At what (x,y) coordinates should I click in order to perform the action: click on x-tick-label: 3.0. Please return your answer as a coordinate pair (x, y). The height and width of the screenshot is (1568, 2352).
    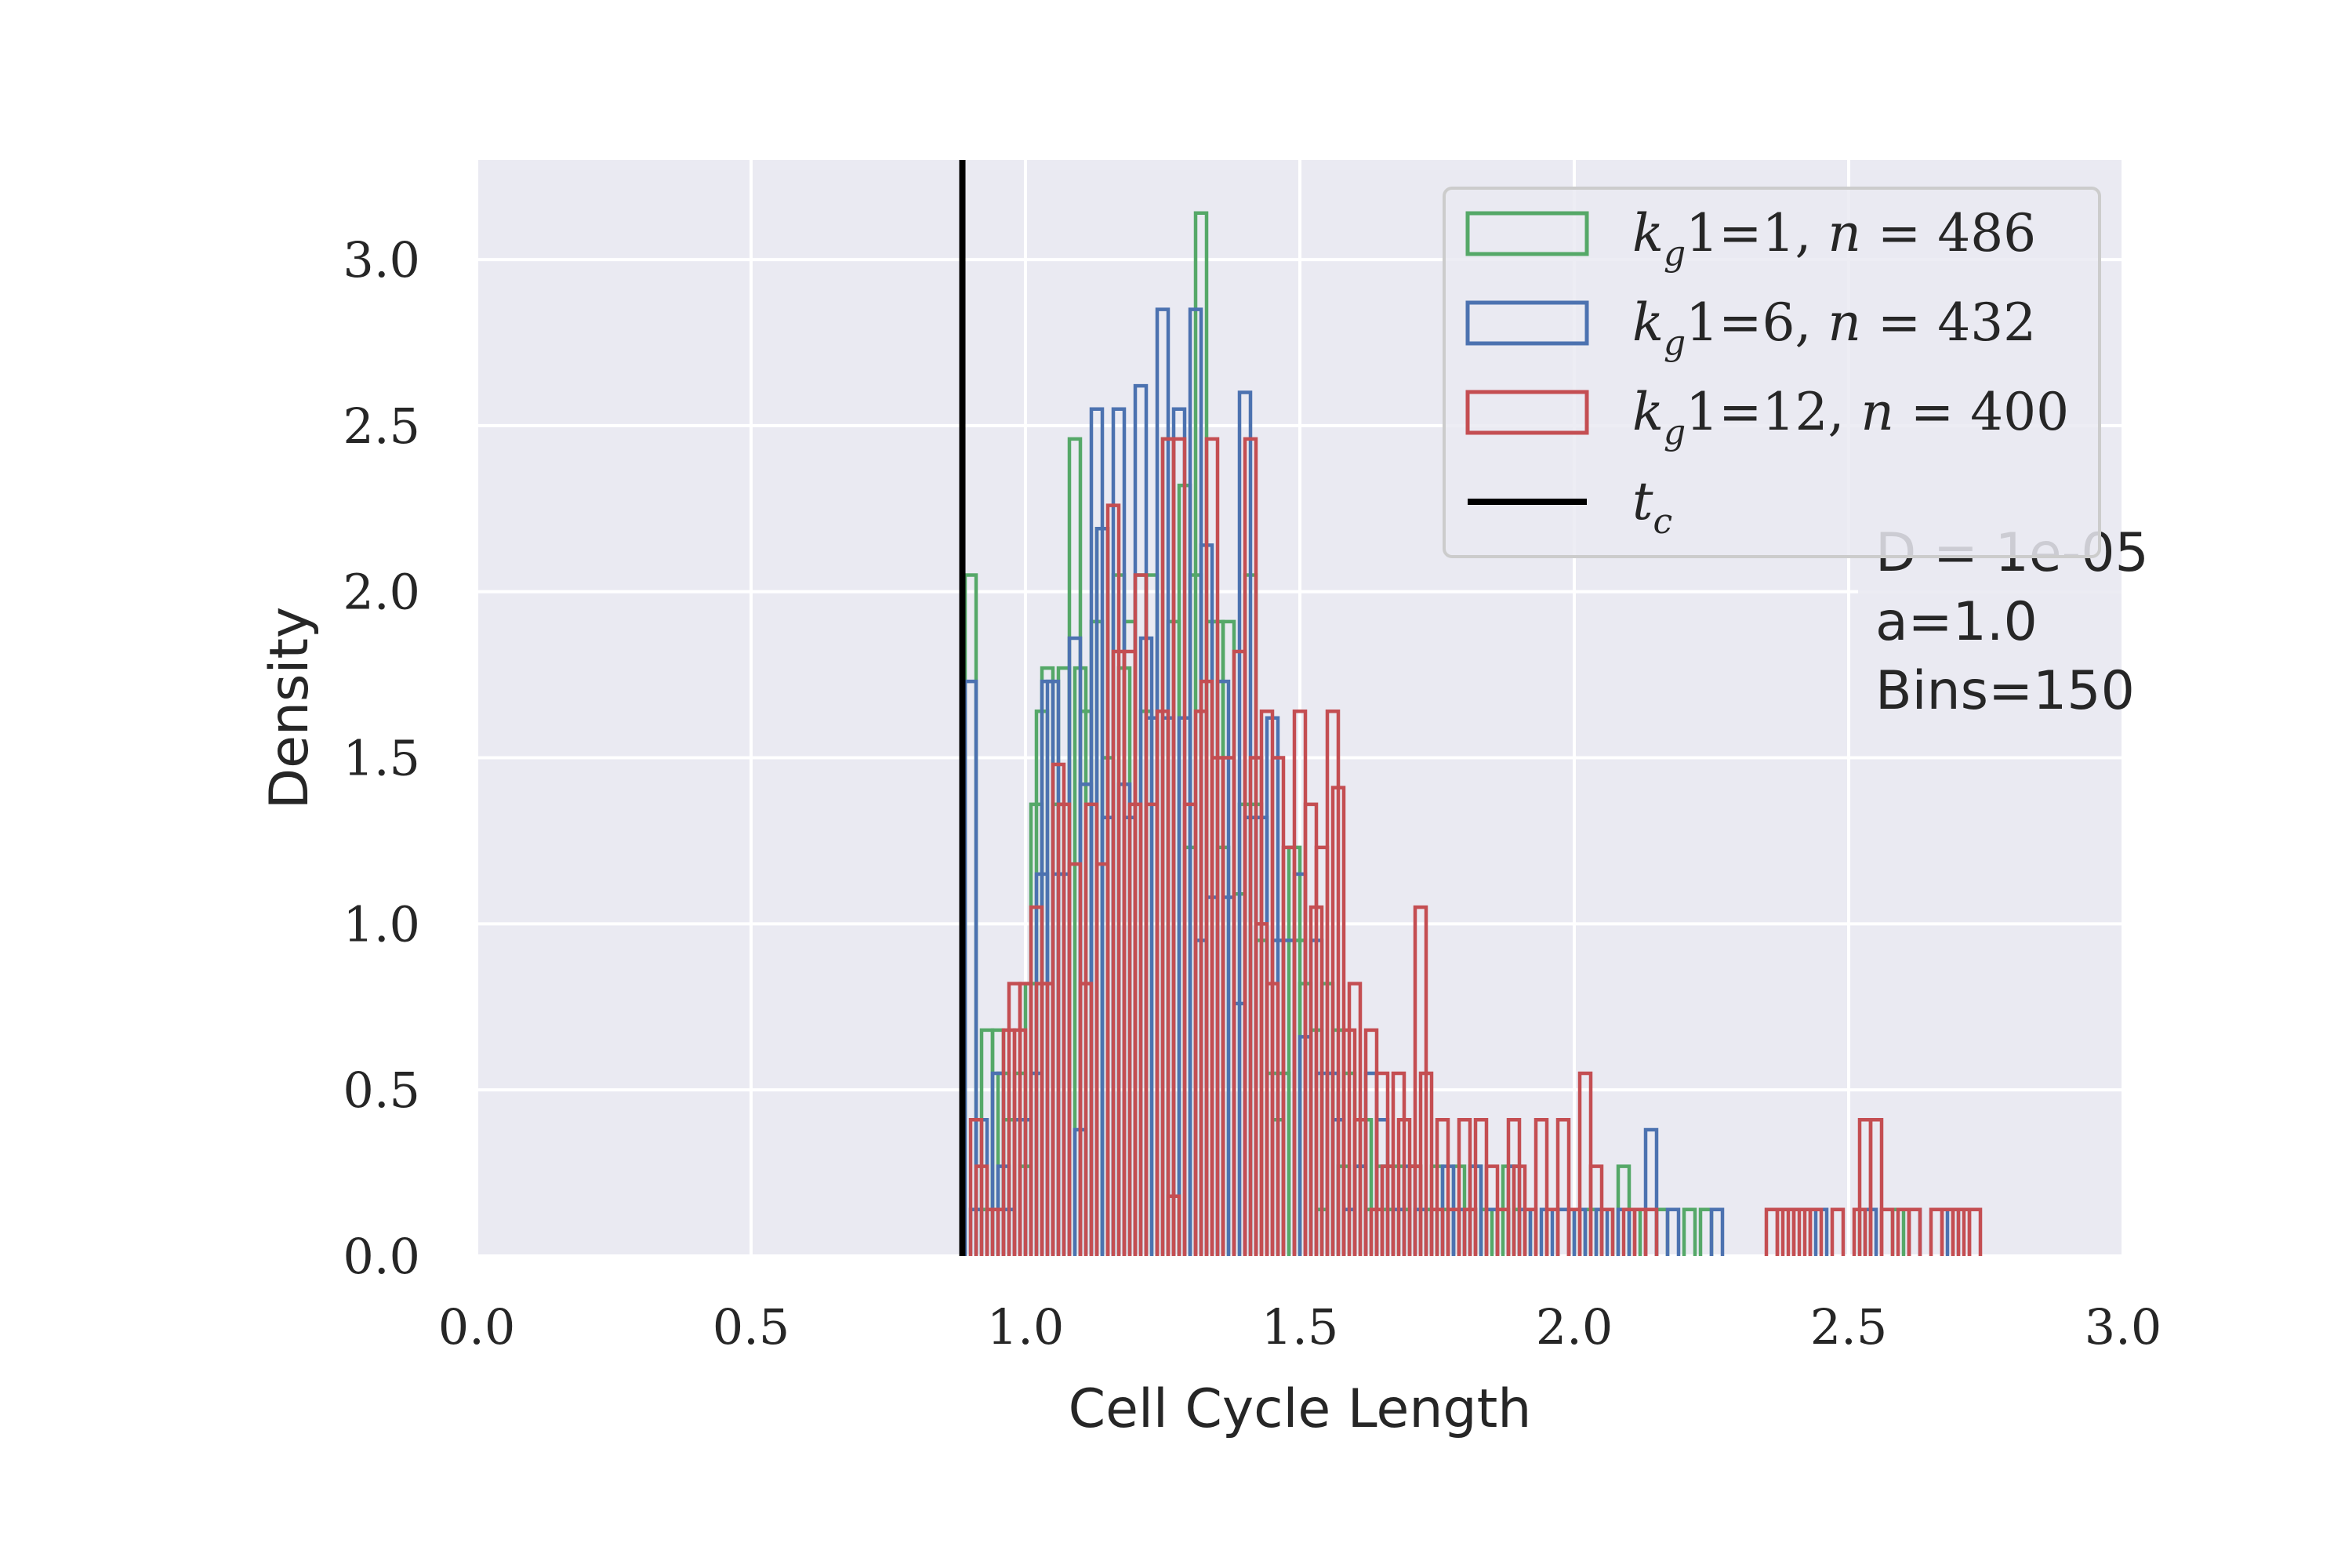
    Looking at the image, I should click on (2123, 1327).